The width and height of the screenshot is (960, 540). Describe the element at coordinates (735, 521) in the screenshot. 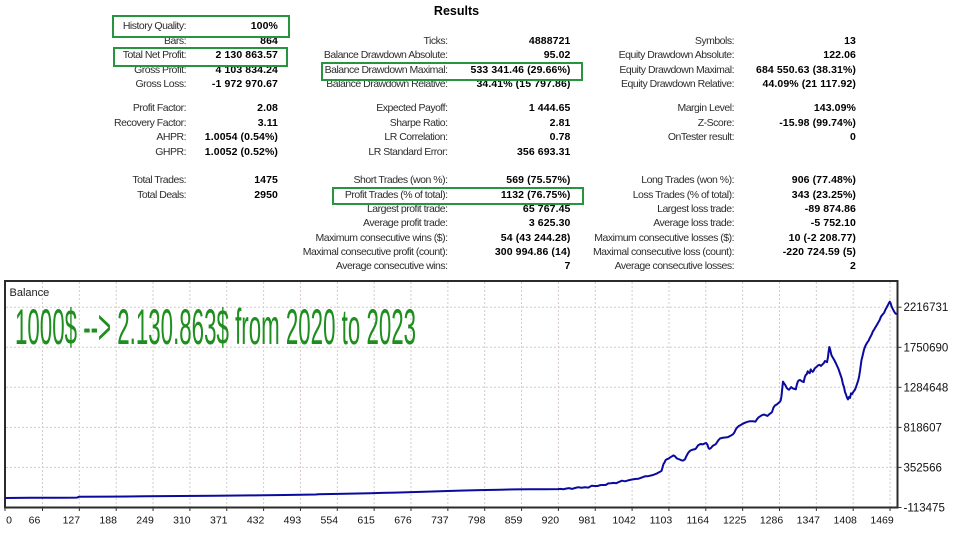

I see `svg-text: 1225` at that location.